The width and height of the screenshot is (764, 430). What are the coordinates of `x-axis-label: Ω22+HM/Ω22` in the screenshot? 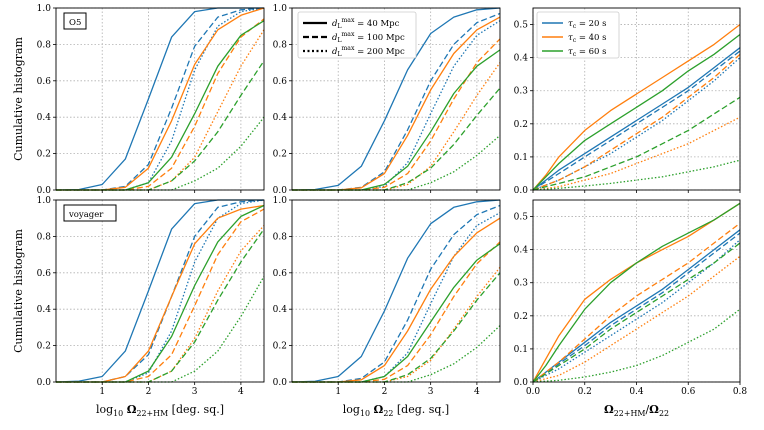 It's located at (636, 410).